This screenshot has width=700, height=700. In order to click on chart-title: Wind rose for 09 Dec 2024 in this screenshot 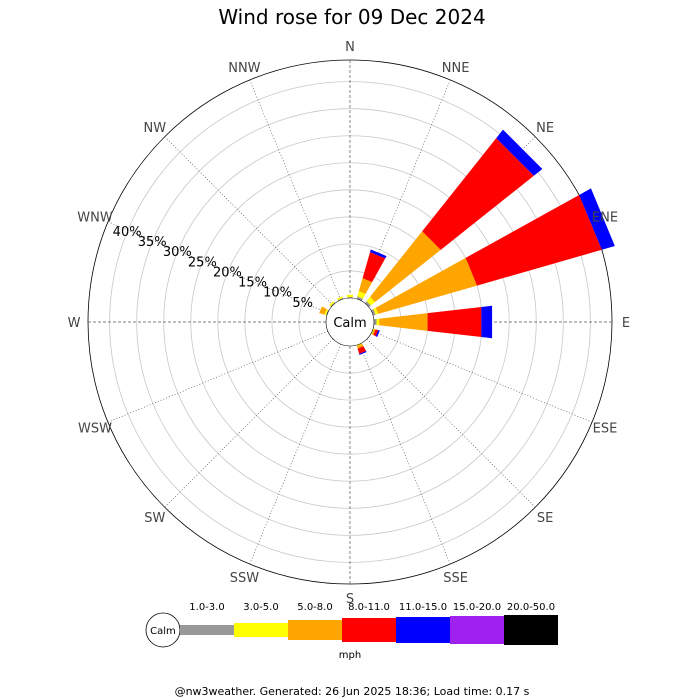, I will do `click(351, 17)`.